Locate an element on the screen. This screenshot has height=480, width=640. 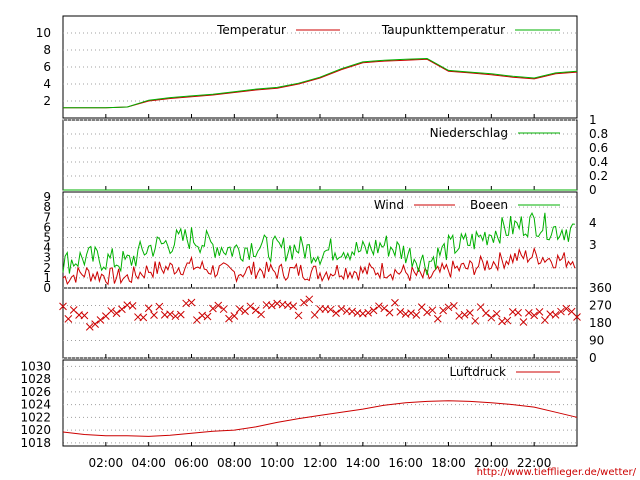
y-tick-label: 1030 is located at coordinates (35, 366).